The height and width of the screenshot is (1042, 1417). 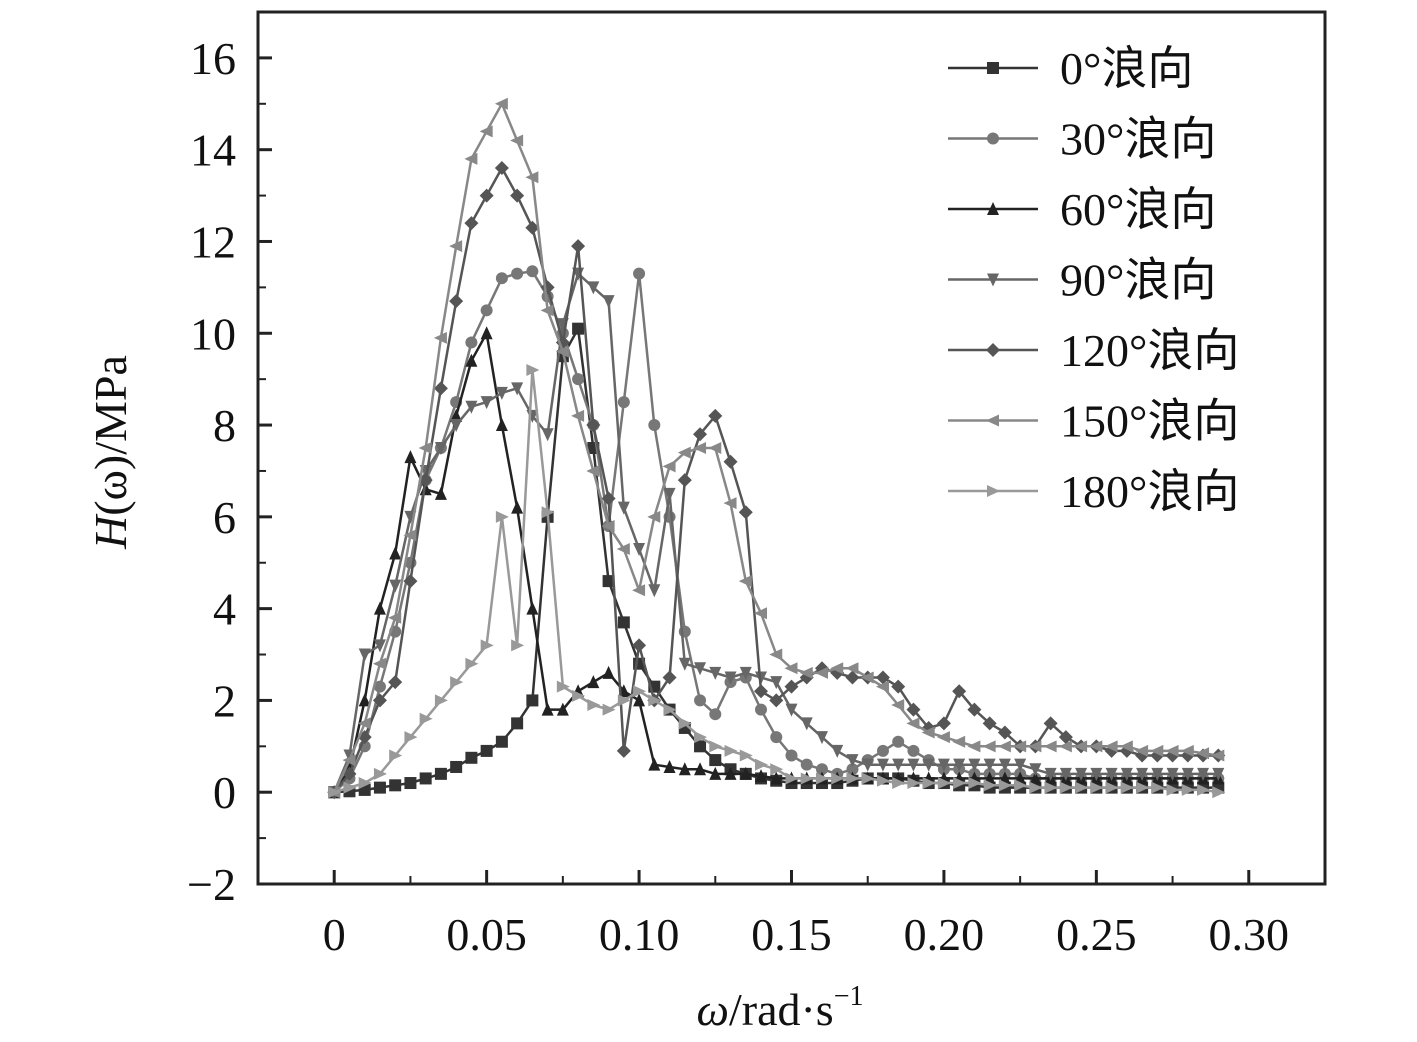 I want to click on legend-item: 60°浪向, so click(x=1082, y=209).